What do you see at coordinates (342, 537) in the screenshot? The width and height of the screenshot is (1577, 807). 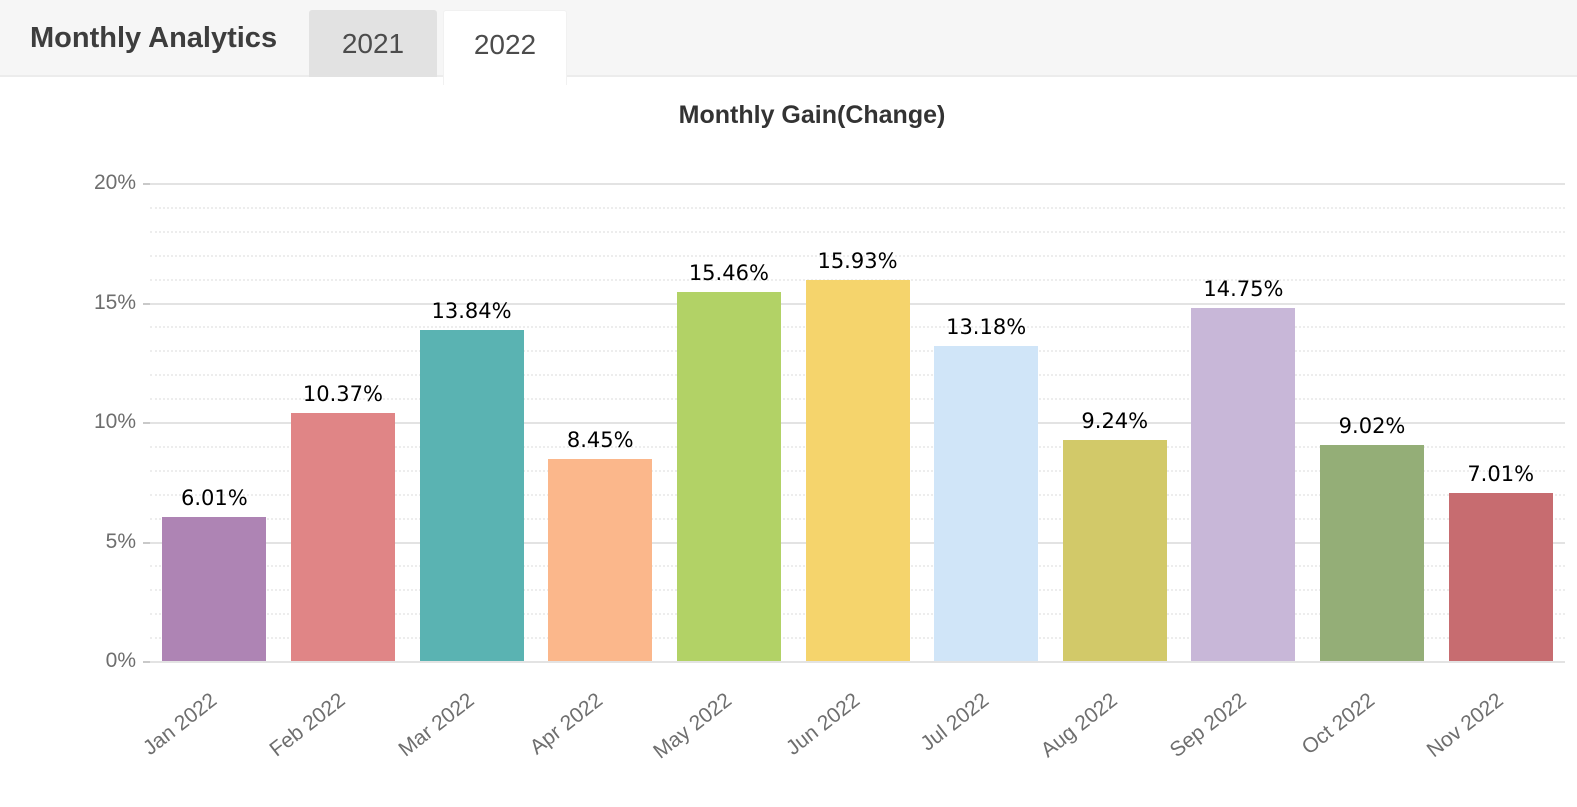 I see `bar-feb-2022` at bounding box center [342, 537].